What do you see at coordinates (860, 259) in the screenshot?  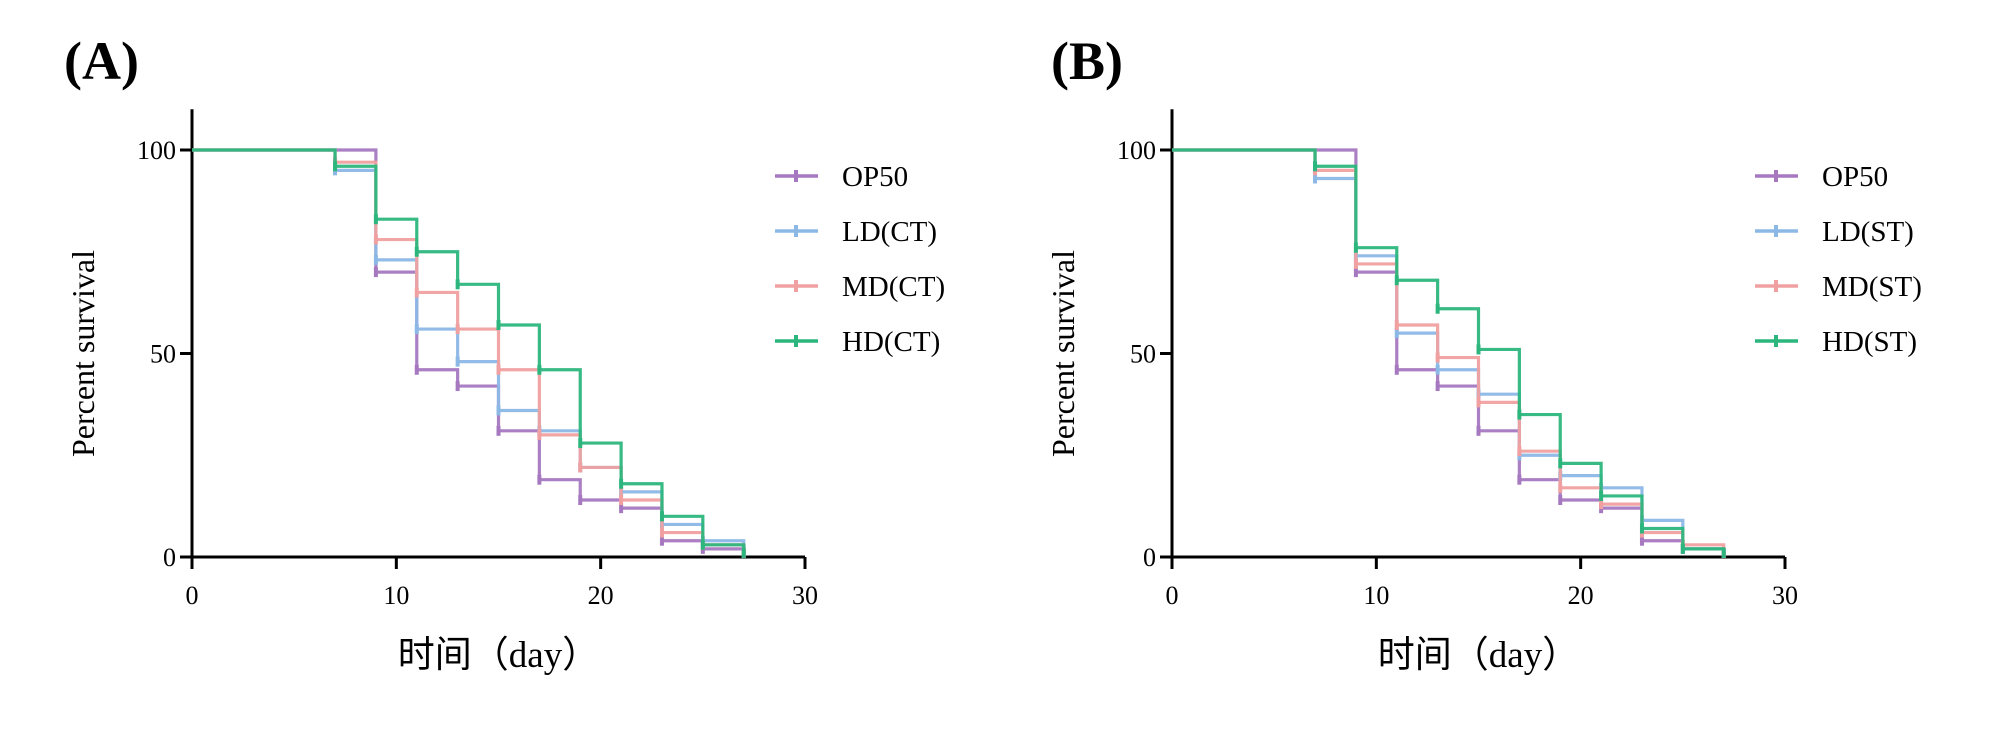 I see `legend: OP50 LD(CT) MD(CT) HD(CT)` at bounding box center [860, 259].